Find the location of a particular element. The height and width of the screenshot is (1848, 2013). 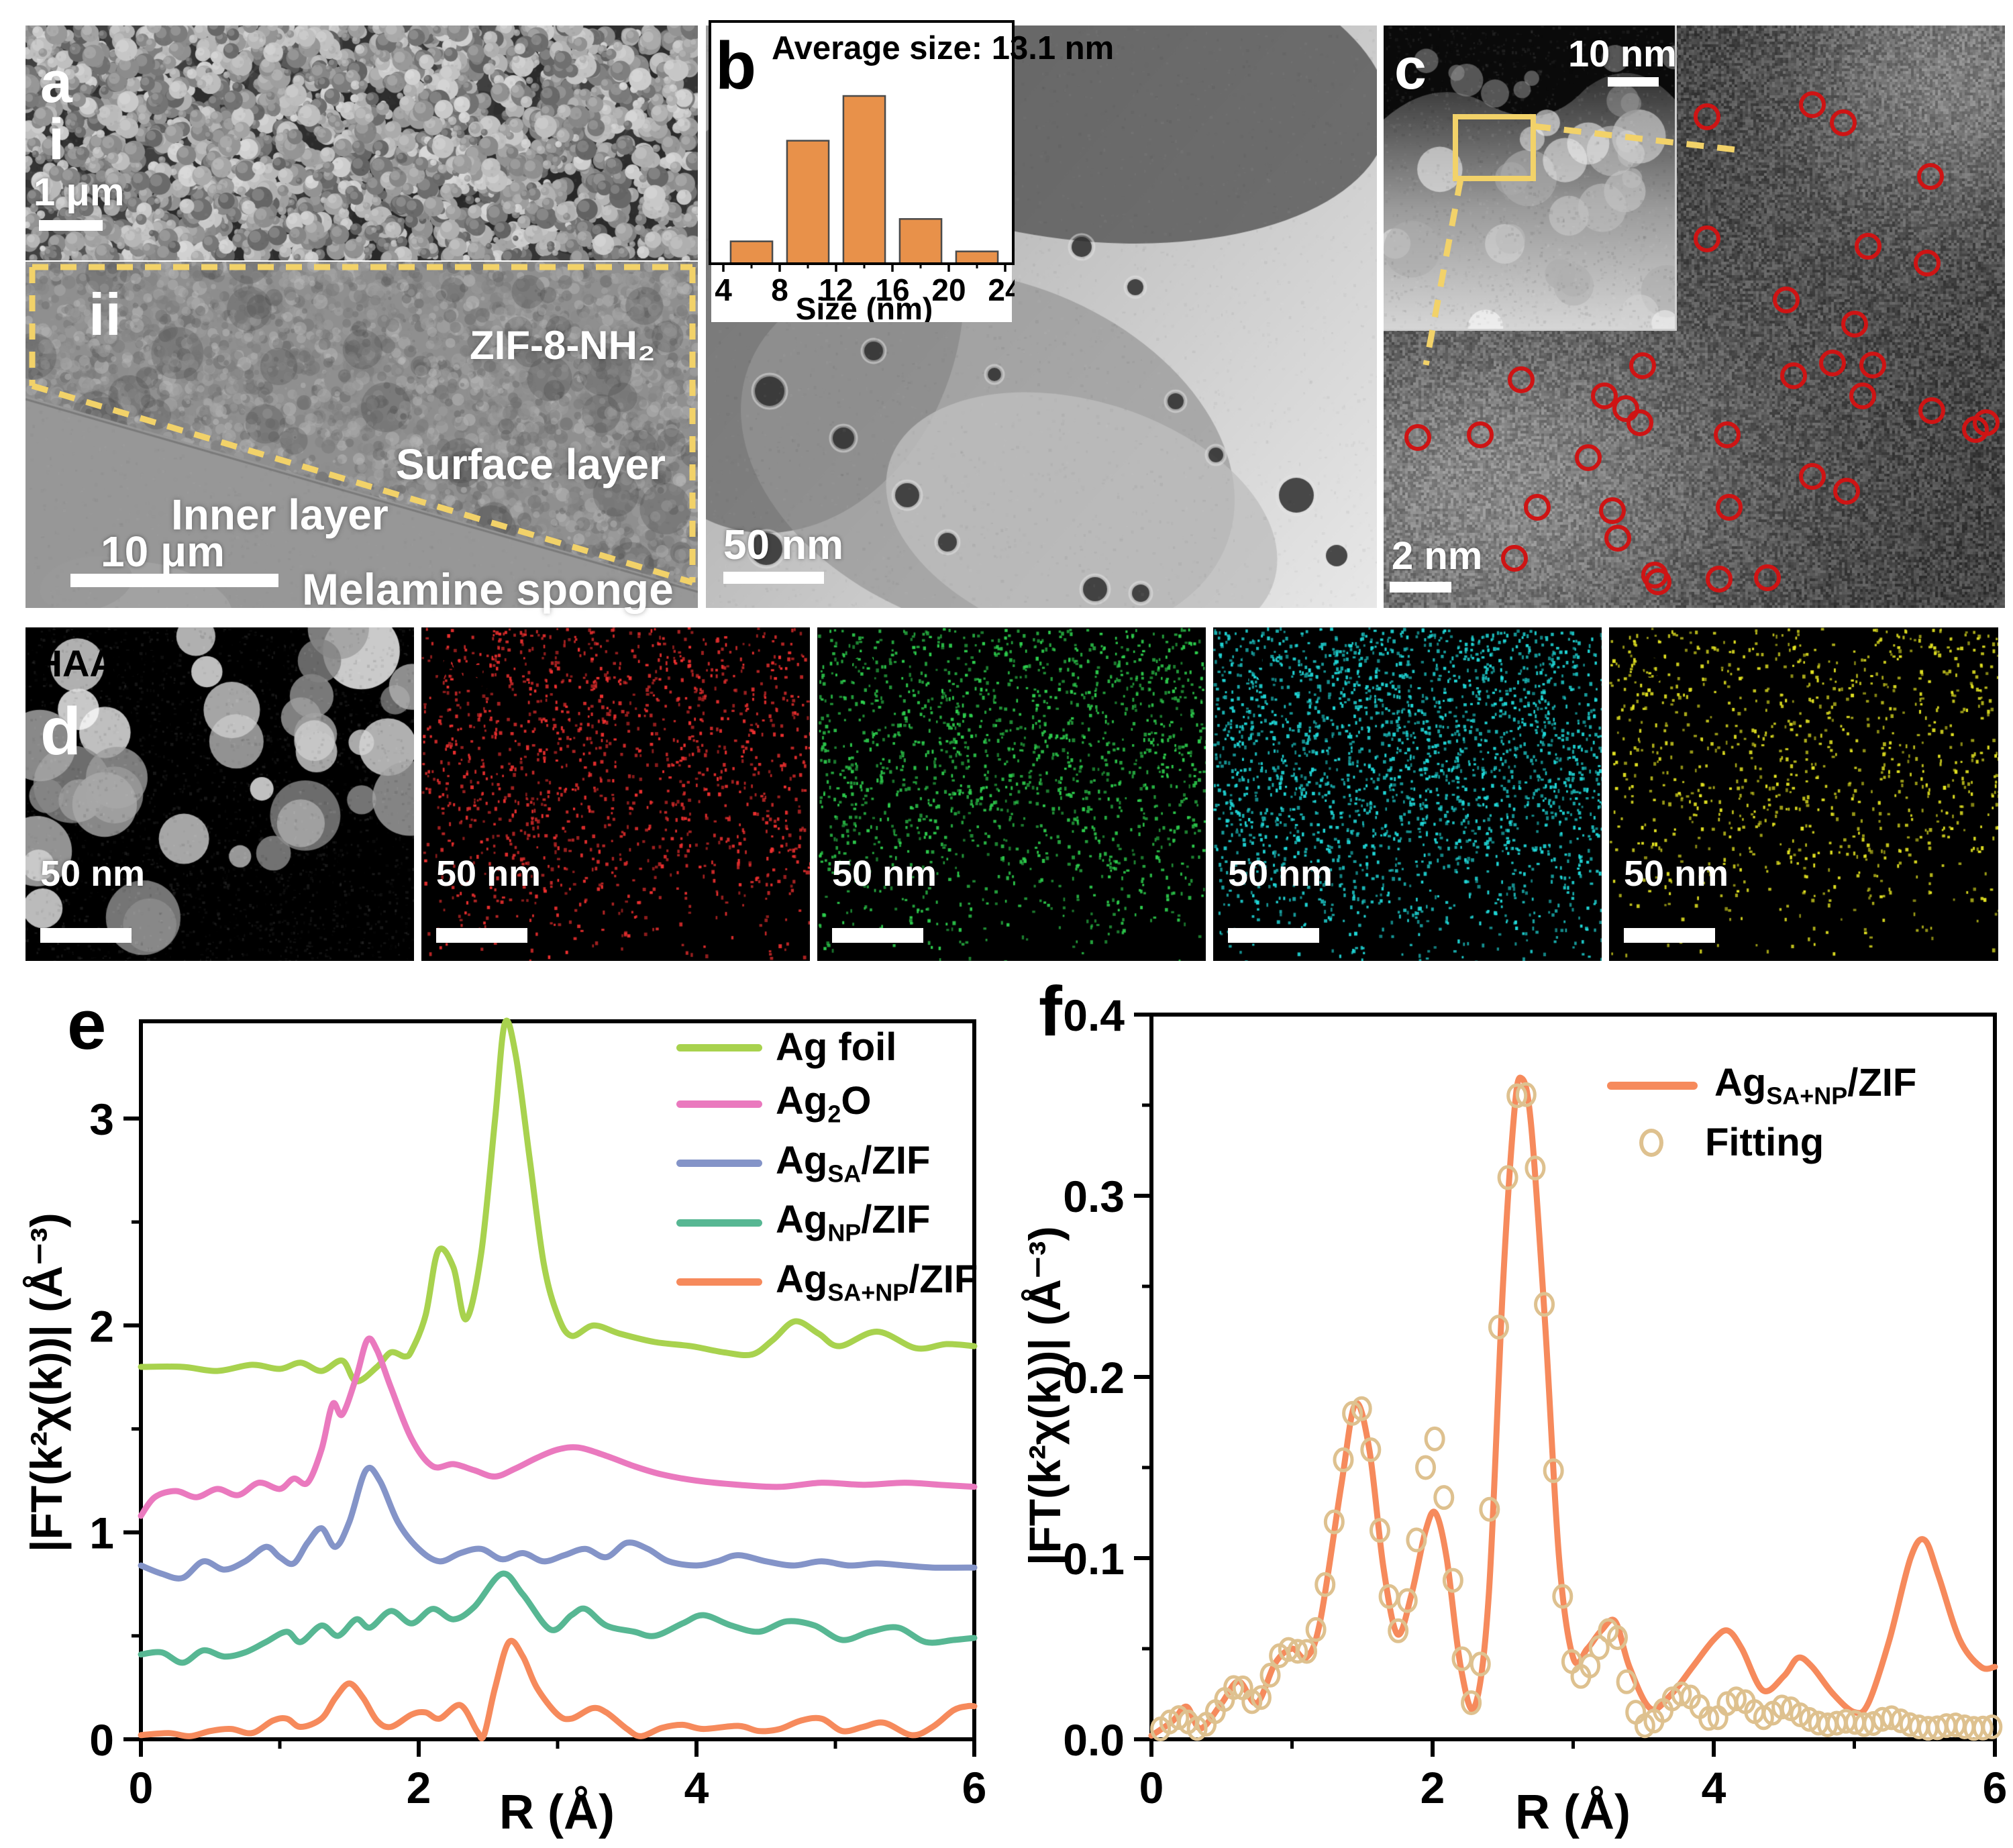

map-label-o: O is located at coordinates (1651, 668).